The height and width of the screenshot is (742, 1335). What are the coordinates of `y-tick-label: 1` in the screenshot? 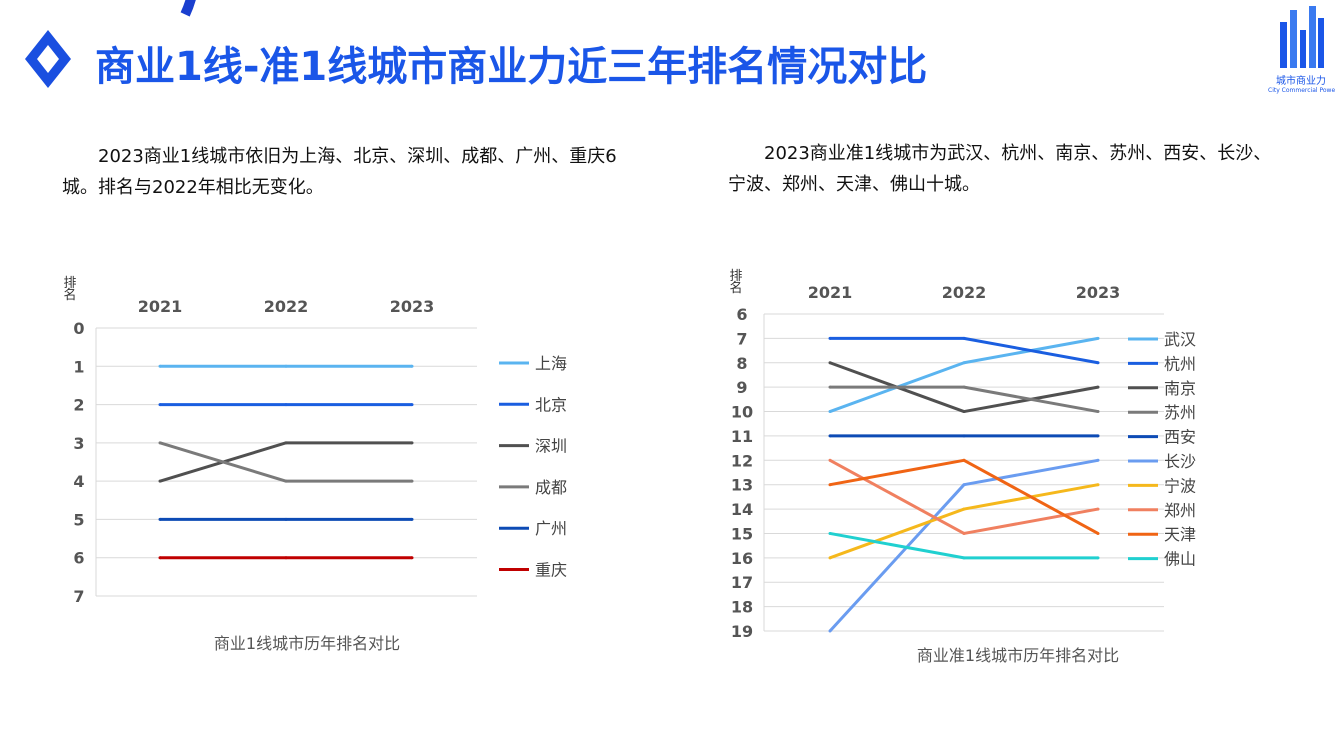 It's located at (78, 366).